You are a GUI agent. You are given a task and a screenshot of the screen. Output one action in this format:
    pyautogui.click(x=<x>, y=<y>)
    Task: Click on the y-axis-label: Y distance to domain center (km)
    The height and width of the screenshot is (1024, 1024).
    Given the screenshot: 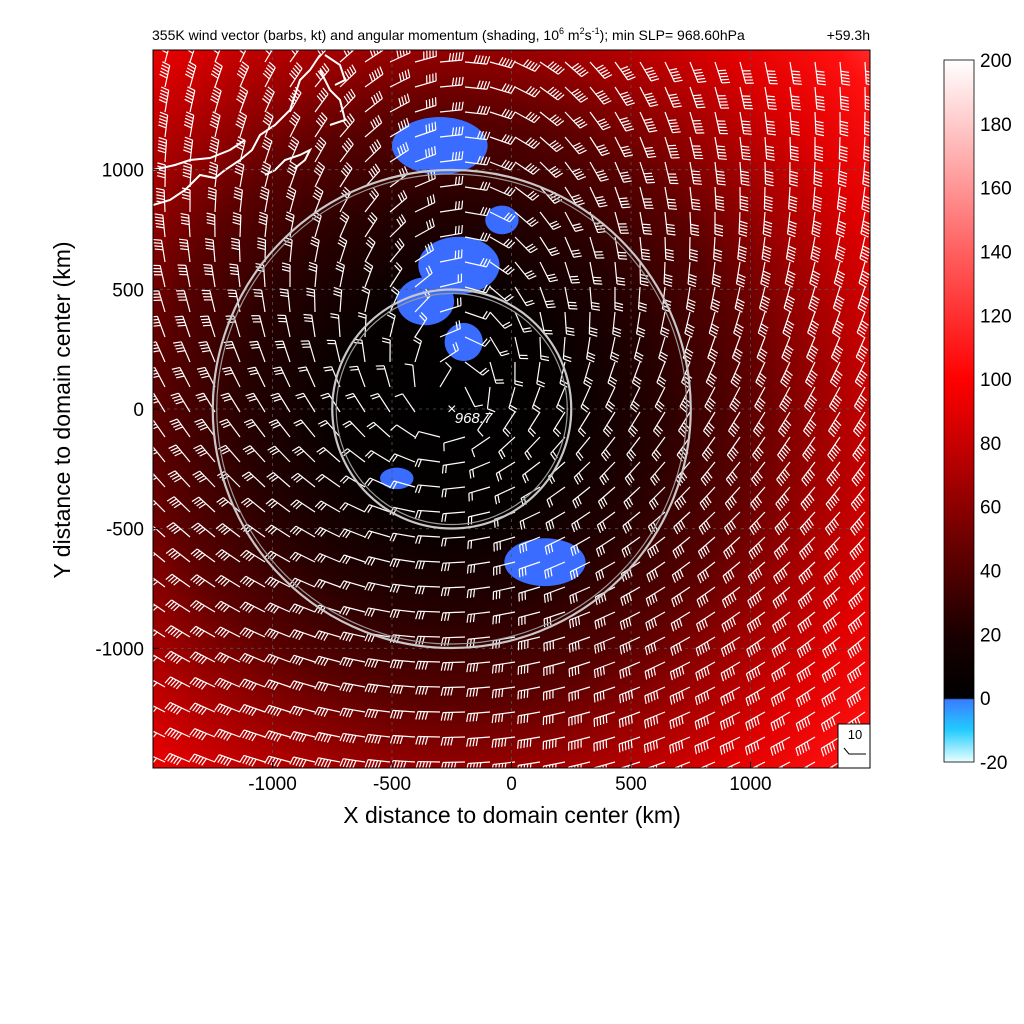 What is the action you would take?
    pyautogui.click(x=62, y=409)
    